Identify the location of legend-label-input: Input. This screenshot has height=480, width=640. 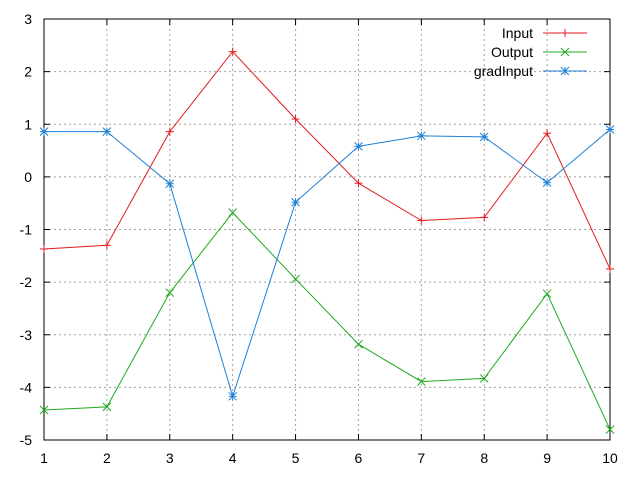
(517, 33).